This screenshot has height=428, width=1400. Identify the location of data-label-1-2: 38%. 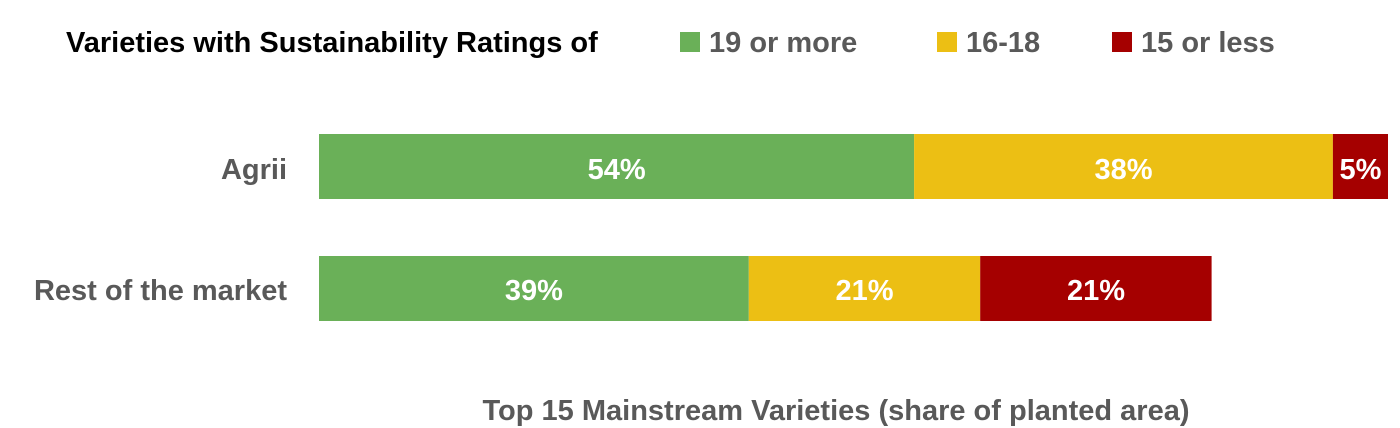
(1123, 170).